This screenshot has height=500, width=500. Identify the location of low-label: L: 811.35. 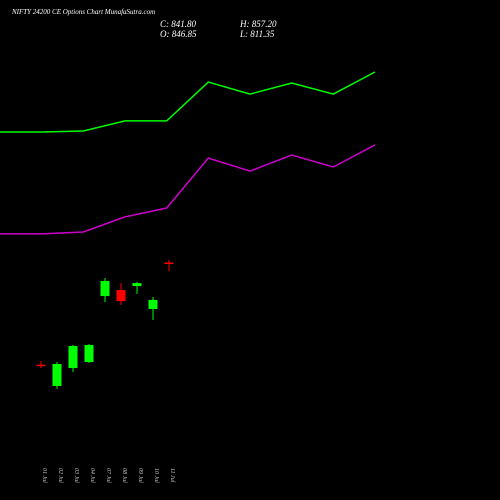
(257, 34).